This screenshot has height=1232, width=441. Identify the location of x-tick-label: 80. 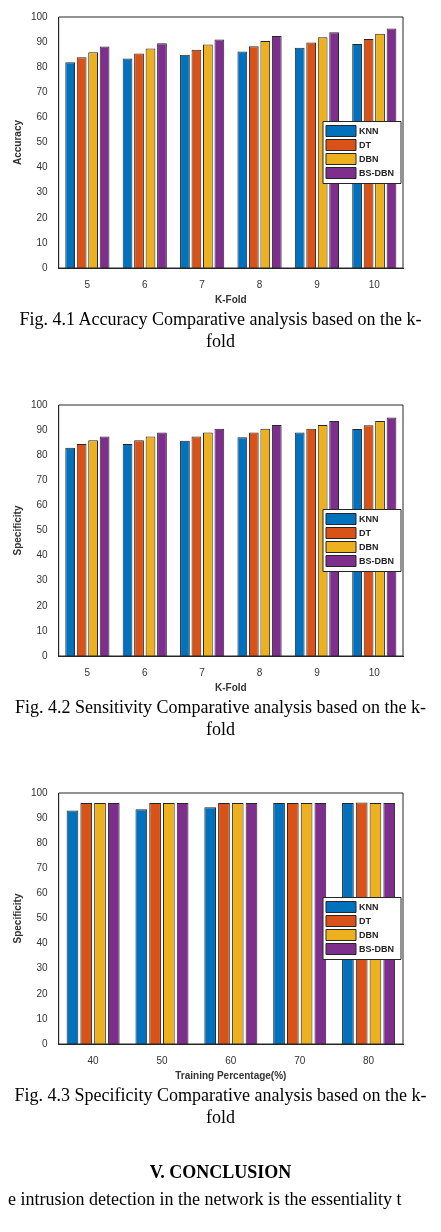
(369, 1060).